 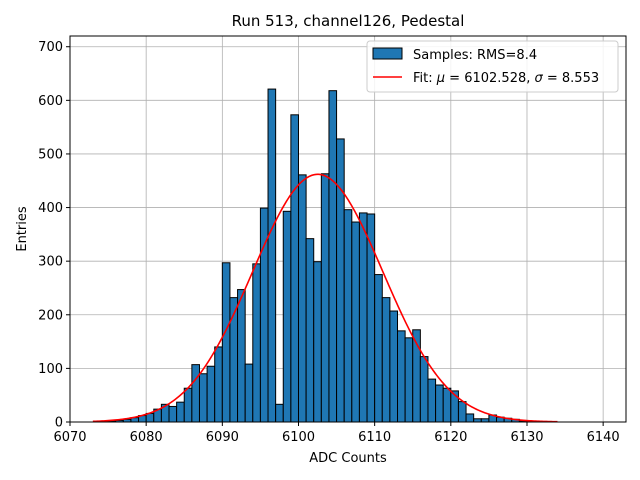 What do you see at coordinates (50, 208) in the screenshot?
I see `y-tick-label: 400` at bounding box center [50, 208].